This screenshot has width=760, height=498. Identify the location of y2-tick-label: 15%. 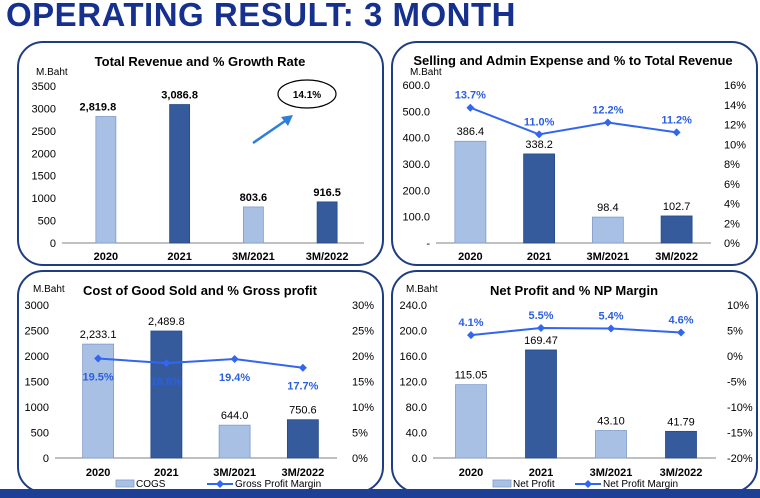
(363, 383).